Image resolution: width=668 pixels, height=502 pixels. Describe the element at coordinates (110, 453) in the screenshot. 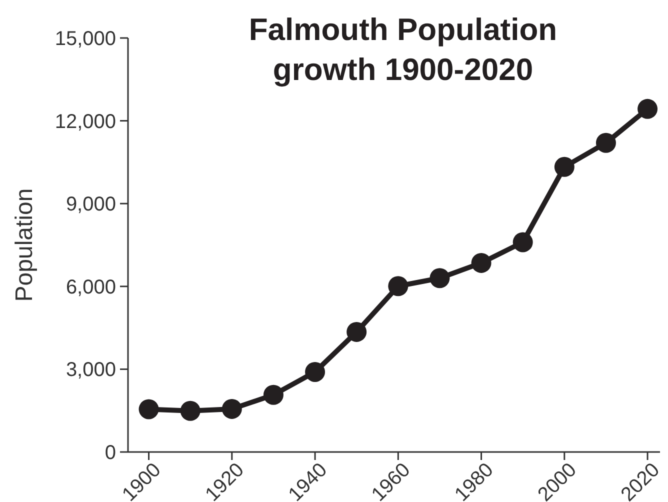

I see `y-tick-label: 0` at that location.